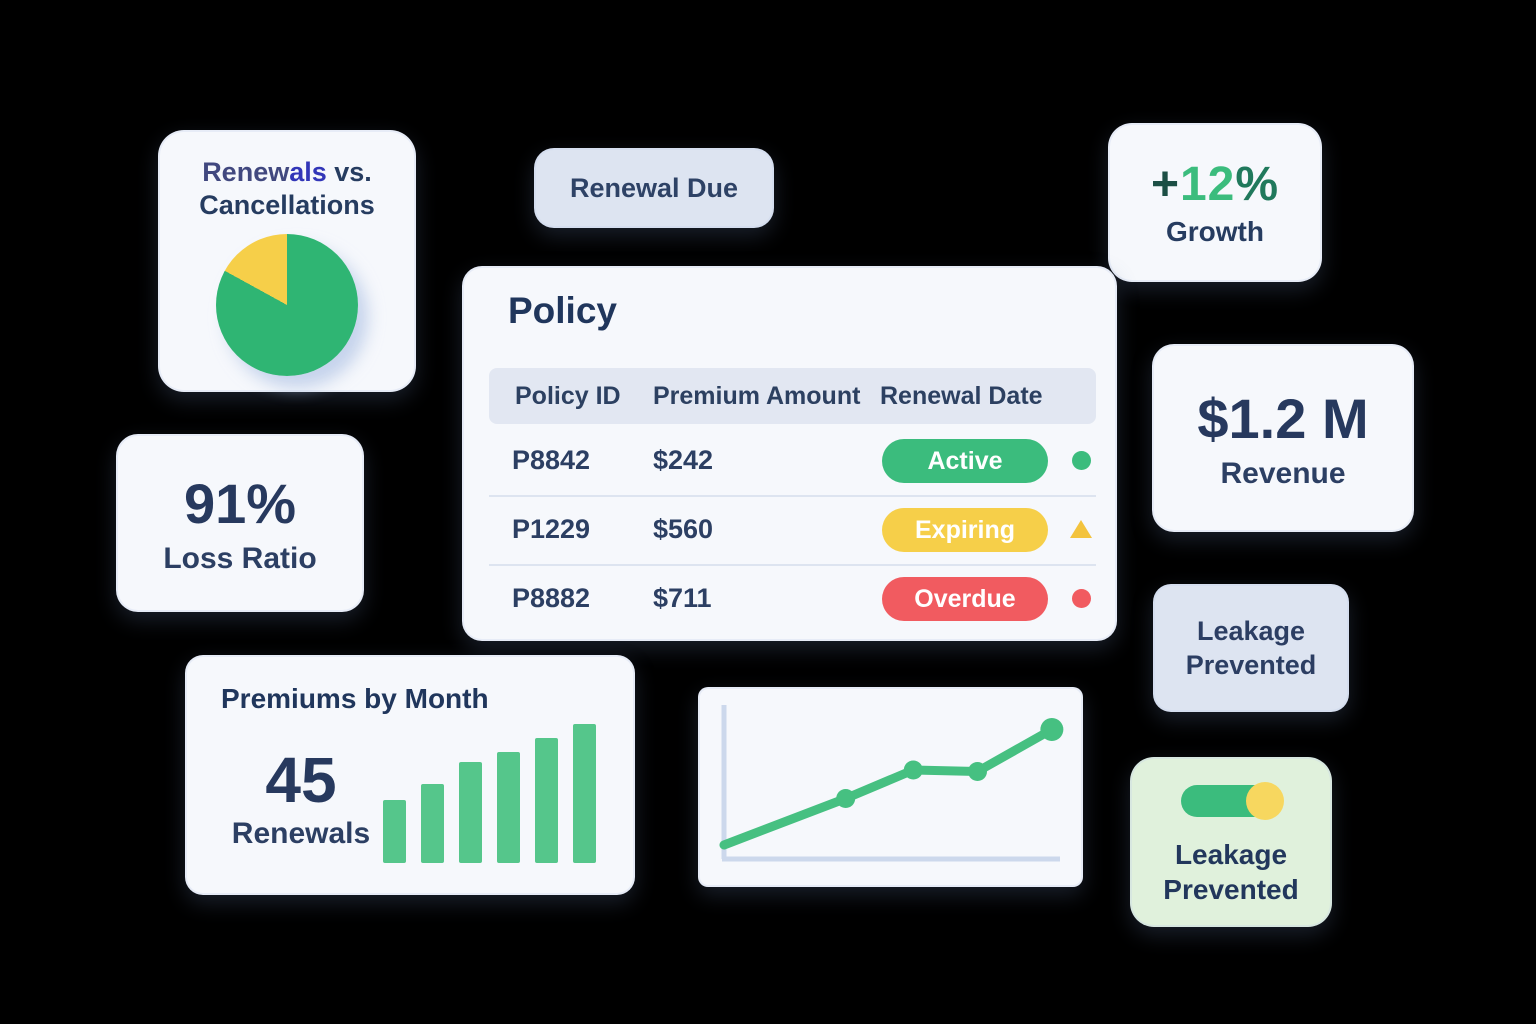 The height and width of the screenshot is (1024, 1536). I want to click on column-header-policy-id: Policy ID, so click(568, 396).